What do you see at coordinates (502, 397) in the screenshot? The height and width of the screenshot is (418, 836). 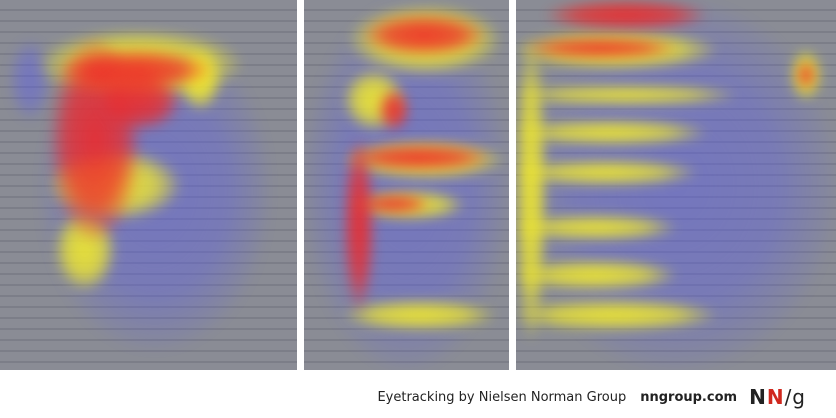 I see `credit-text: Eyetracking by Nielsen Norman Group` at bounding box center [502, 397].